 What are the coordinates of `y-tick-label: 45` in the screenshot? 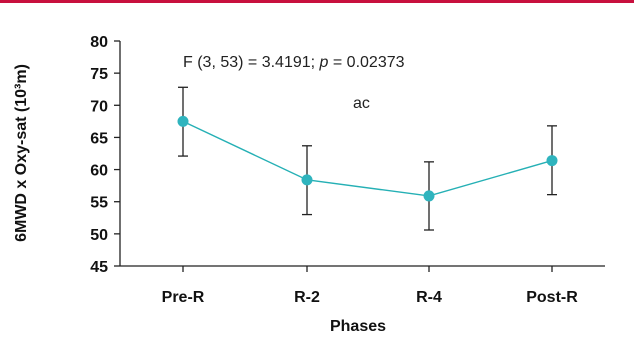 It's located at (99, 267).